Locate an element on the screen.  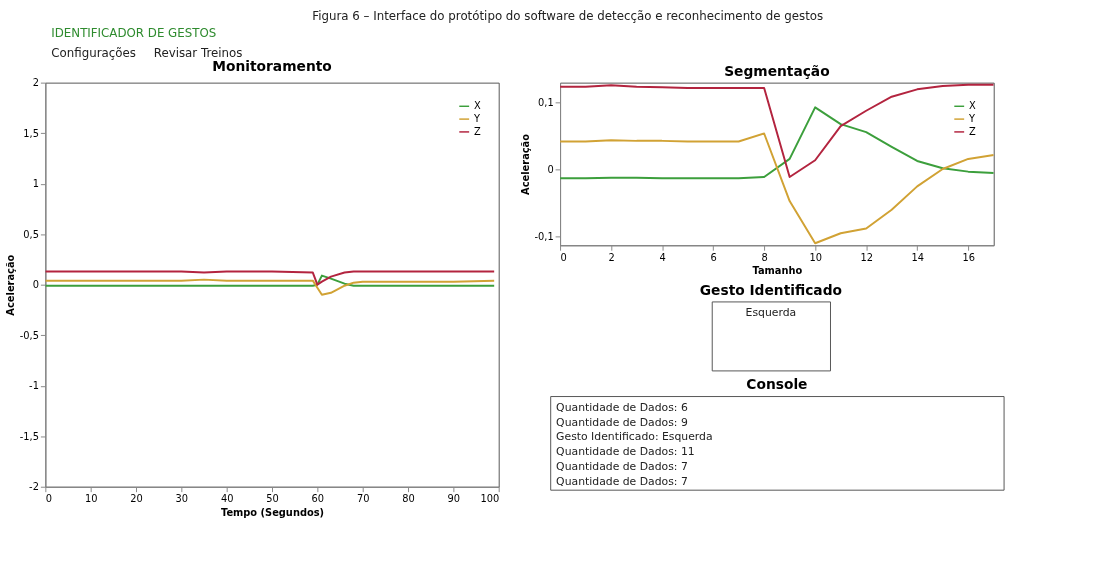
x-tick-label: 80 is located at coordinates (408, 498).